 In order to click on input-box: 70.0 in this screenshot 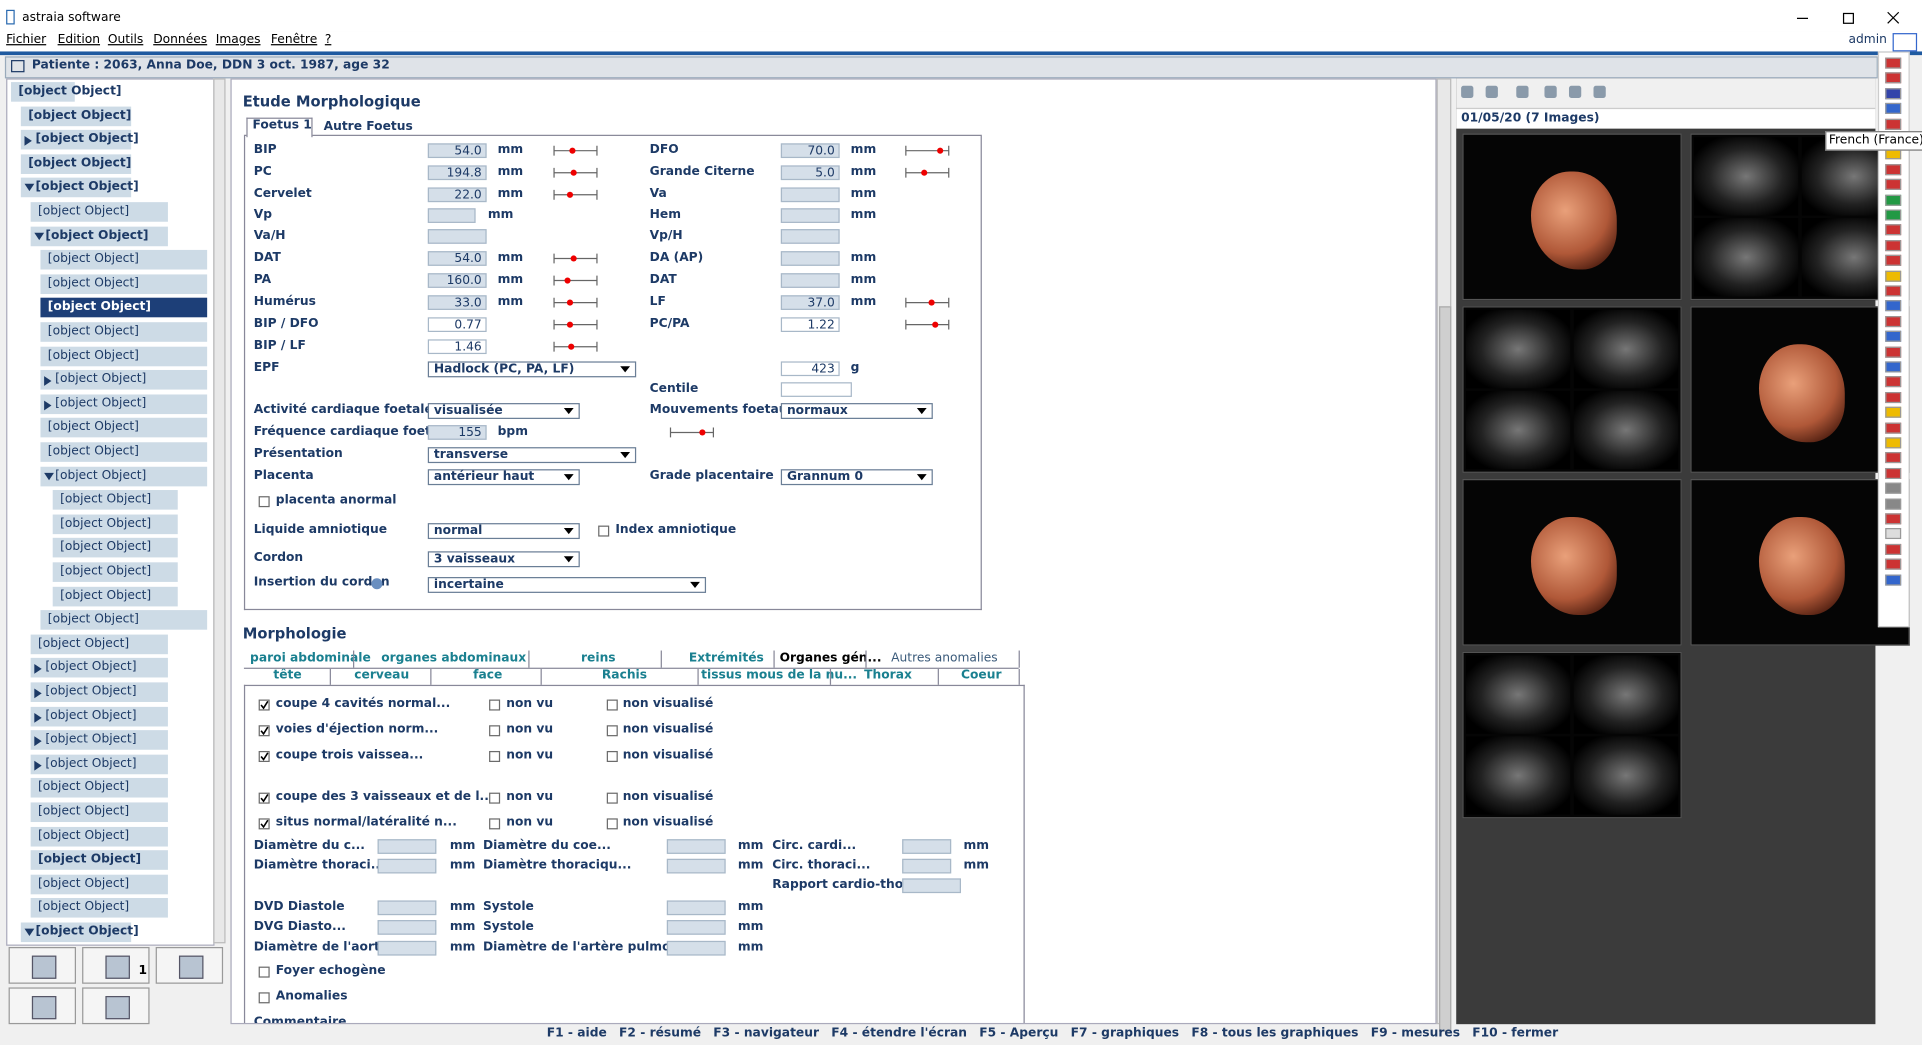, I will do `click(810, 151)`.